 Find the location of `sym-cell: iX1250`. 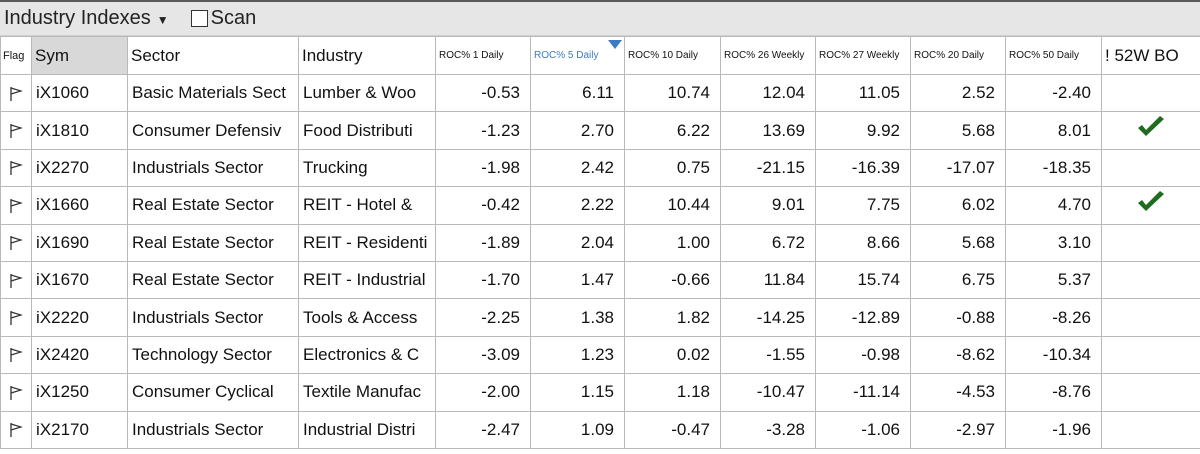

sym-cell: iX1250 is located at coordinates (79, 392).